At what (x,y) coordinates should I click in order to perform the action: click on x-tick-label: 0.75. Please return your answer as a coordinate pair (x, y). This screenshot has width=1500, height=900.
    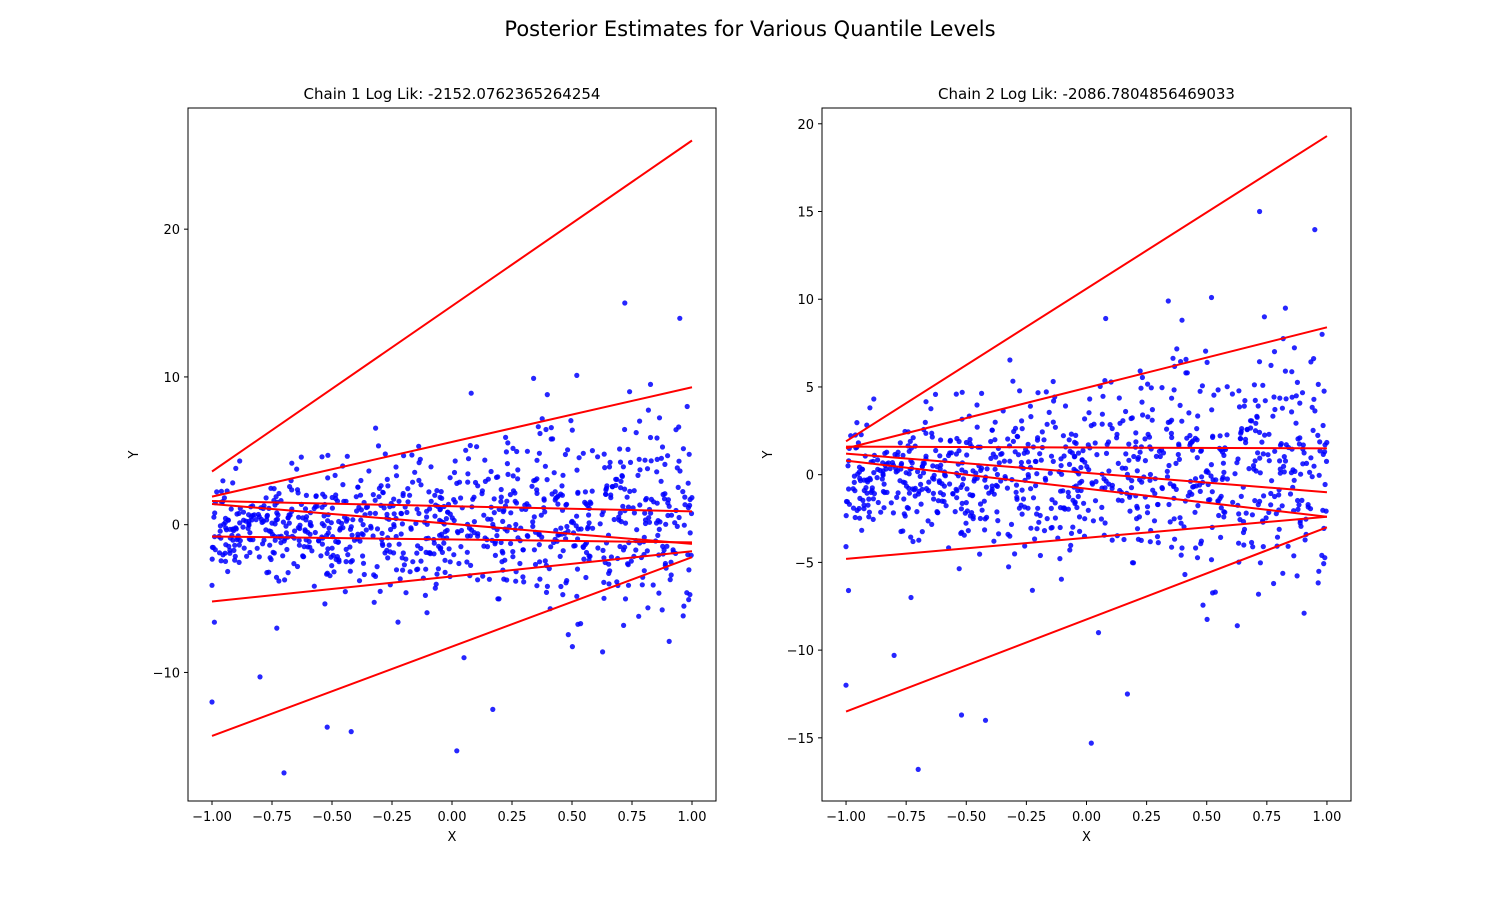
    Looking at the image, I should click on (1266, 817).